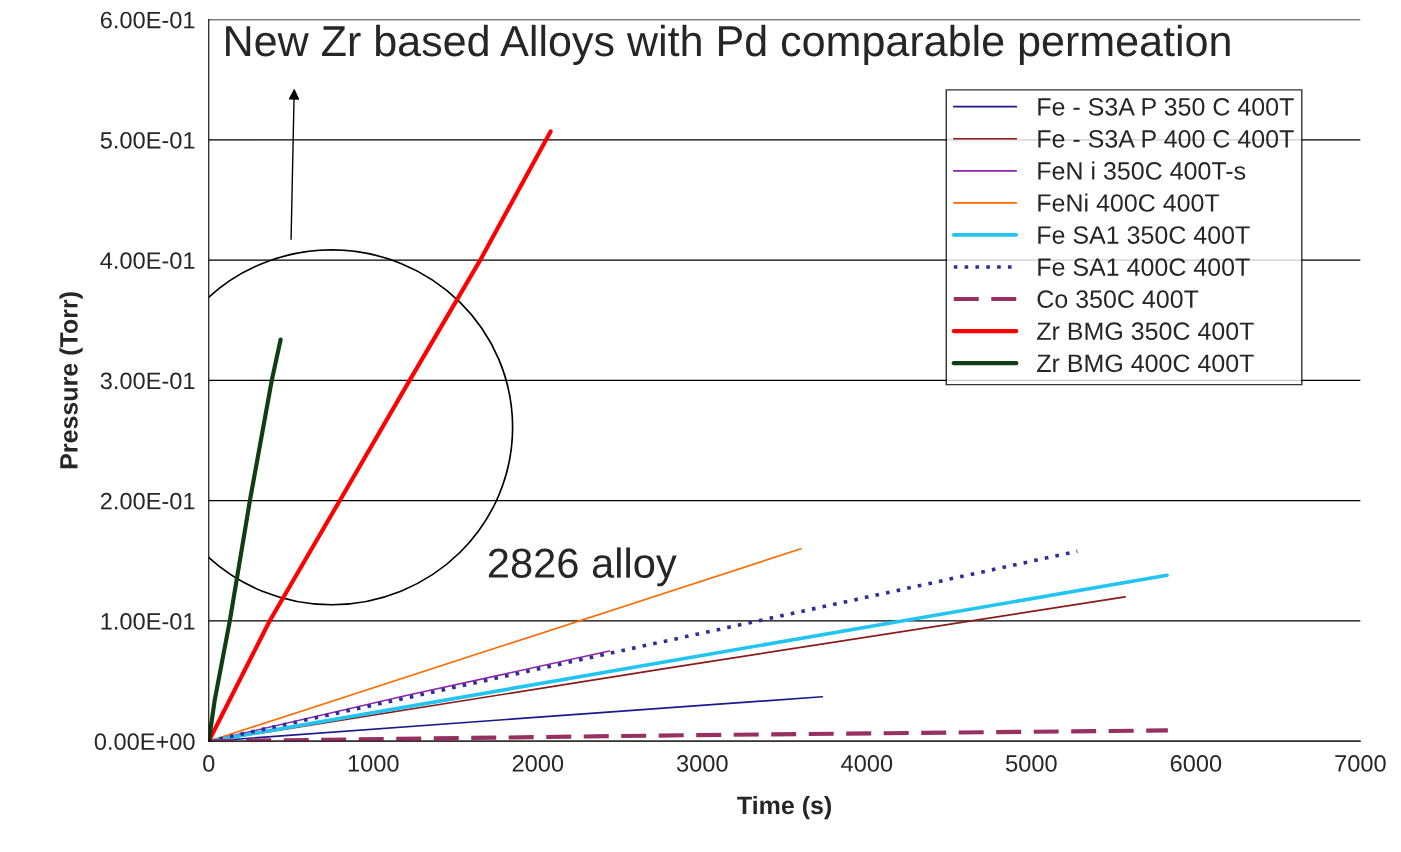 The height and width of the screenshot is (852, 1401). What do you see at coordinates (147, 20) in the screenshot?
I see `y-tick-label: 6.00E-01` at bounding box center [147, 20].